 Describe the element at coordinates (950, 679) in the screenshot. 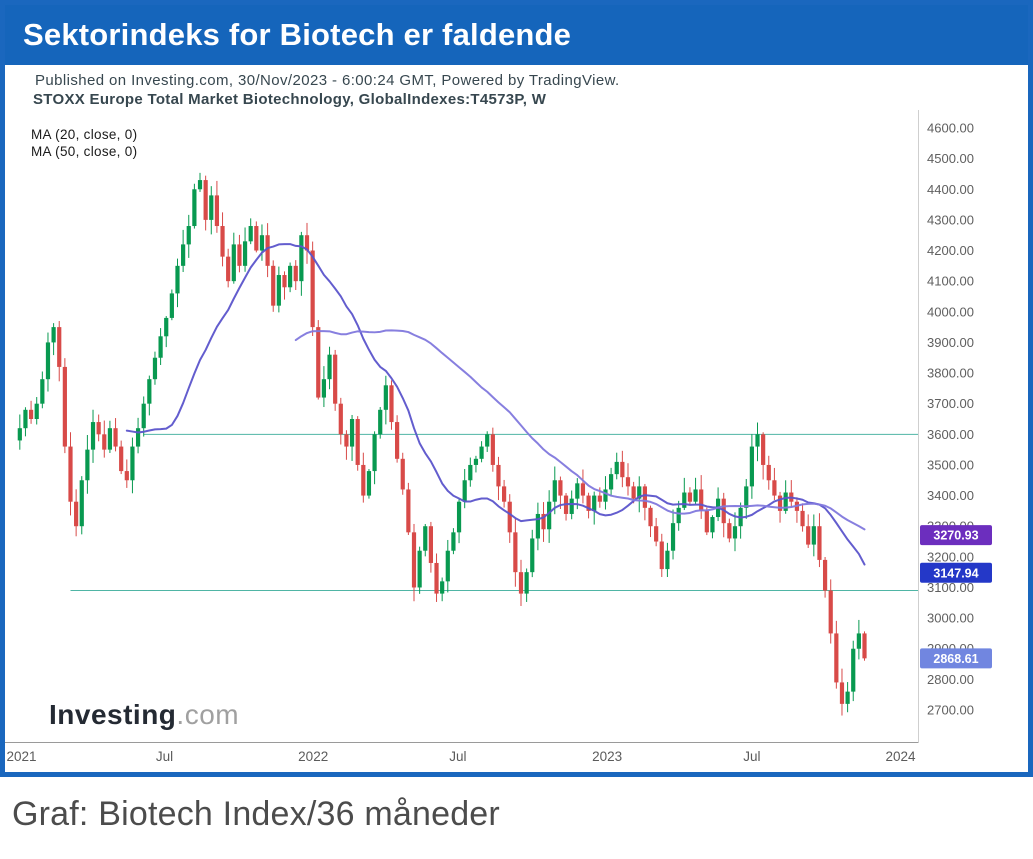

I see `svg-text: 2800.00` at that location.